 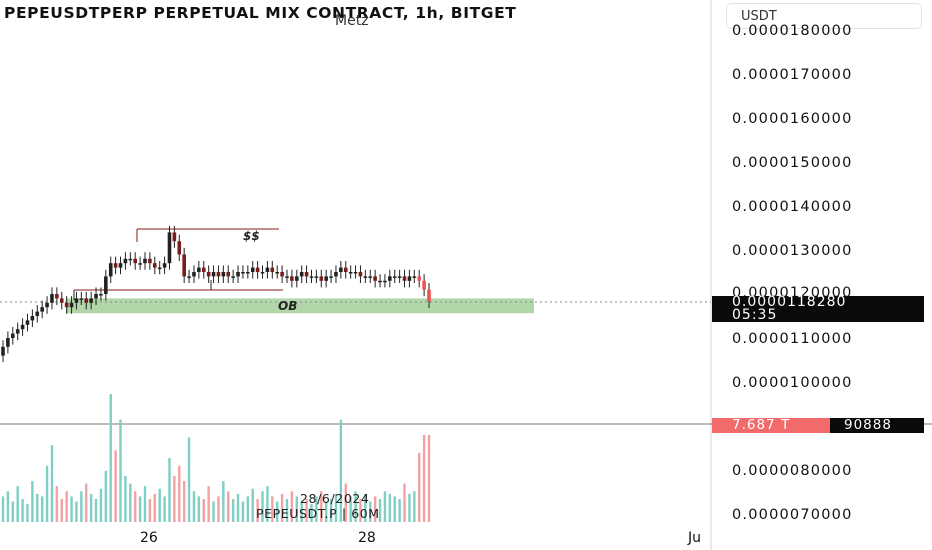 I want to click on x-tick-label: Ju, so click(x=695, y=538).